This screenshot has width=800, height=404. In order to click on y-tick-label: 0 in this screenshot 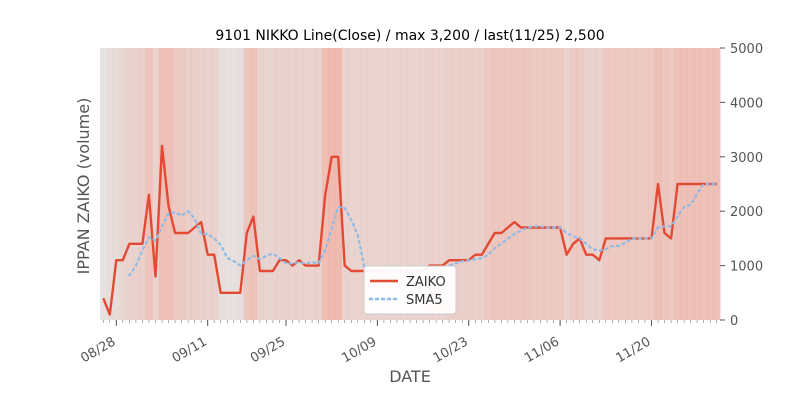, I will do `click(734, 321)`.